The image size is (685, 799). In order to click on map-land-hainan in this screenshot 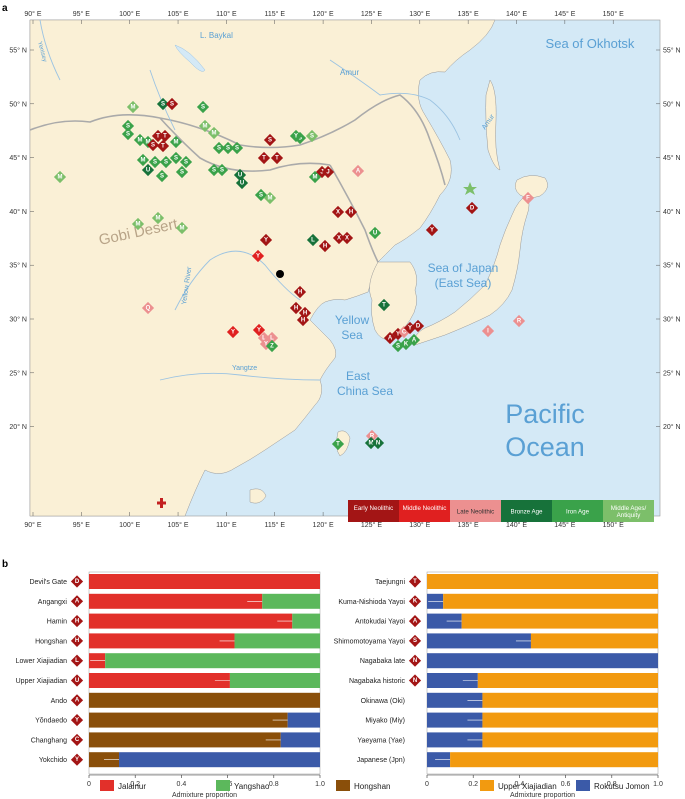, I will do `click(258, 496)`.